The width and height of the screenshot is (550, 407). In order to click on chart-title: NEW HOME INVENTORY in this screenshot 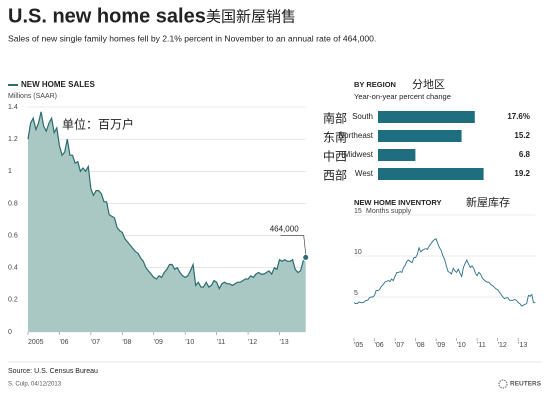, I will do `click(398, 202)`.